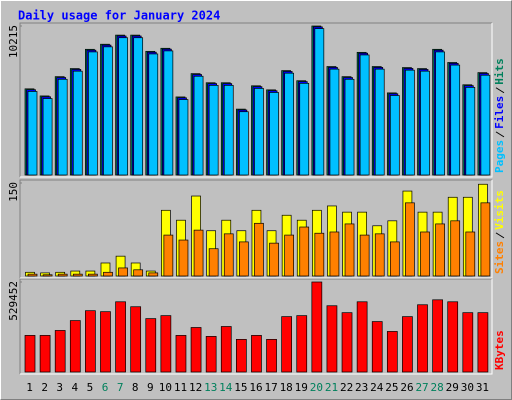 This screenshot has height=400, width=512. I want to click on legend: Pages Files Hits, so click(499, 115).